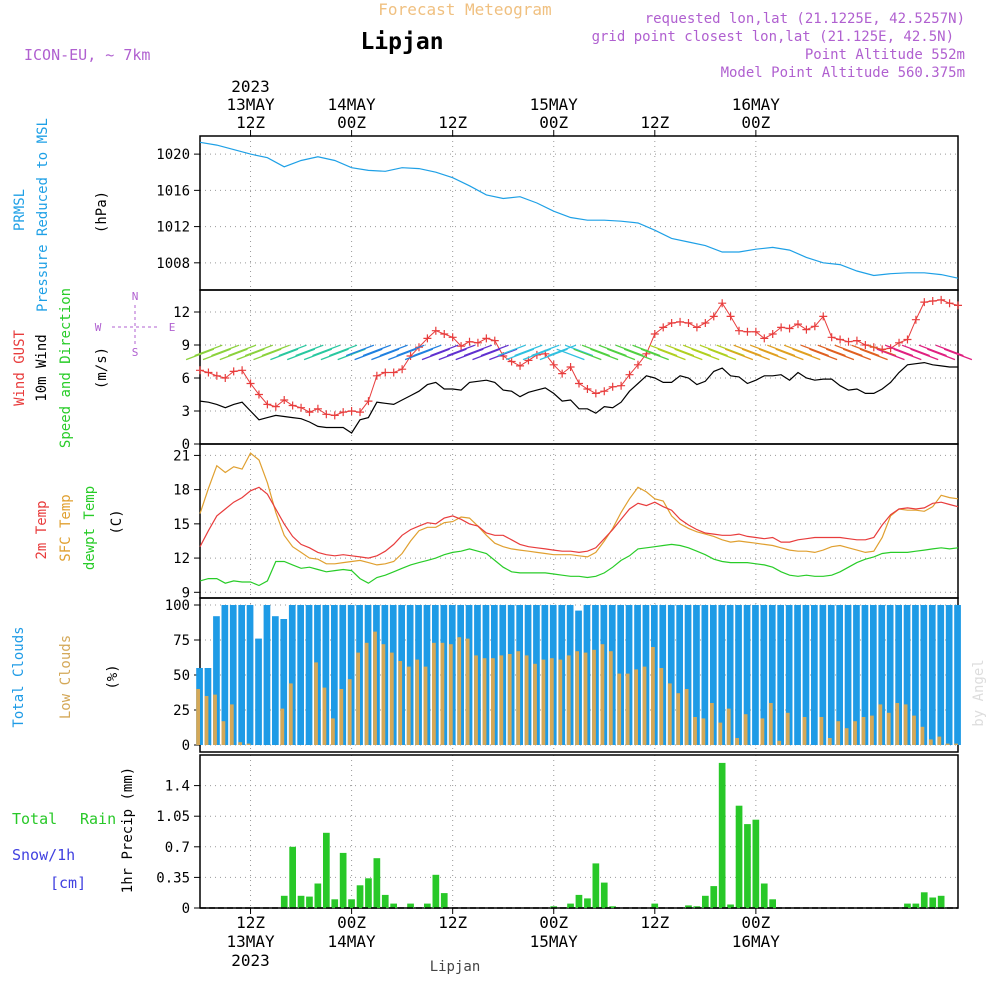  Describe the element at coordinates (186, 909) in the screenshot. I see `y-tick-label: 0` at that location.